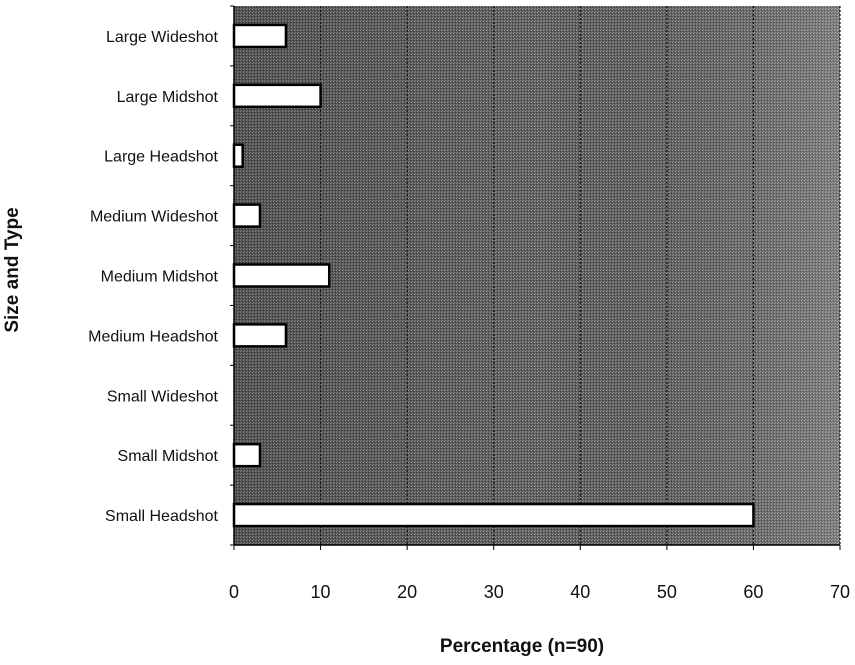 The width and height of the screenshot is (855, 665). I want to click on x-tick-label-20: 20, so click(407, 592).